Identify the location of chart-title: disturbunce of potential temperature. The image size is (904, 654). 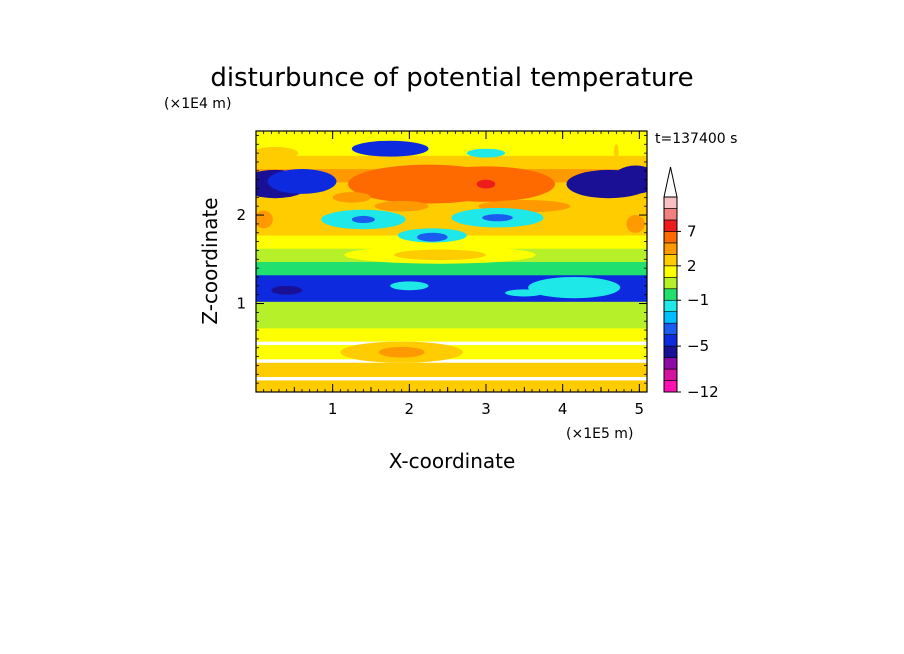
(451, 78).